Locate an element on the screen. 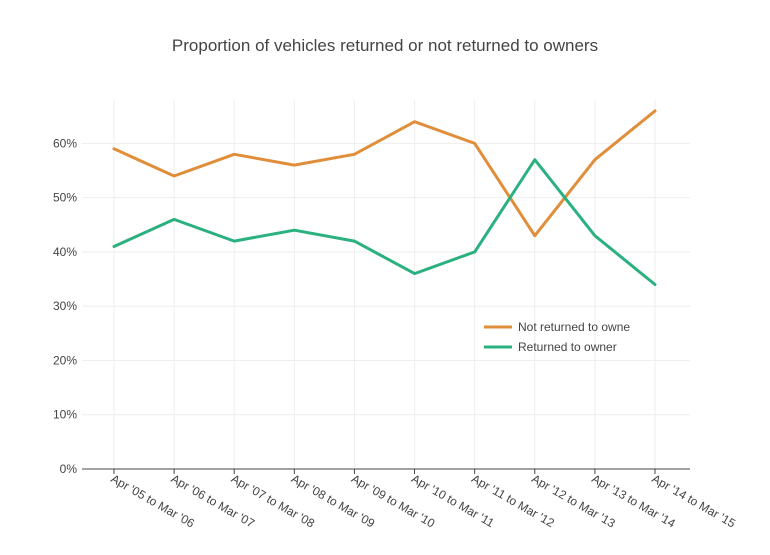  legend-label: Returned to owner is located at coordinates (567, 347).